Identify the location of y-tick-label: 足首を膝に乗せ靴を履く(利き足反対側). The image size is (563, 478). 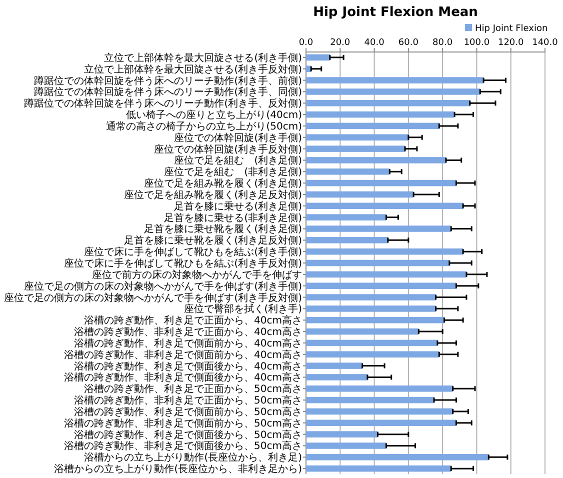
(213, 240).